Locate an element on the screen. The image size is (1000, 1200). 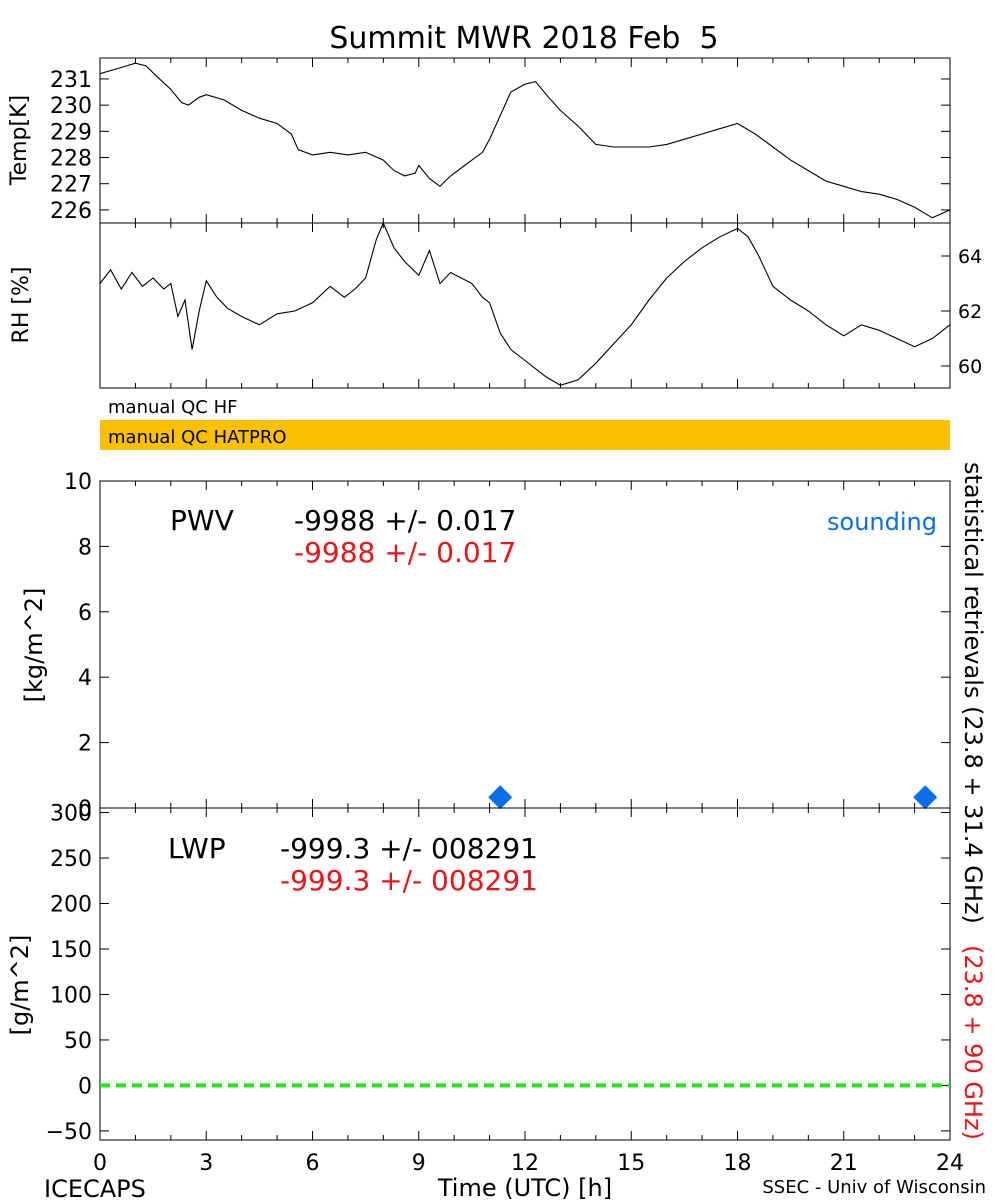
rh-series-line is located at coordinates (525, 303).